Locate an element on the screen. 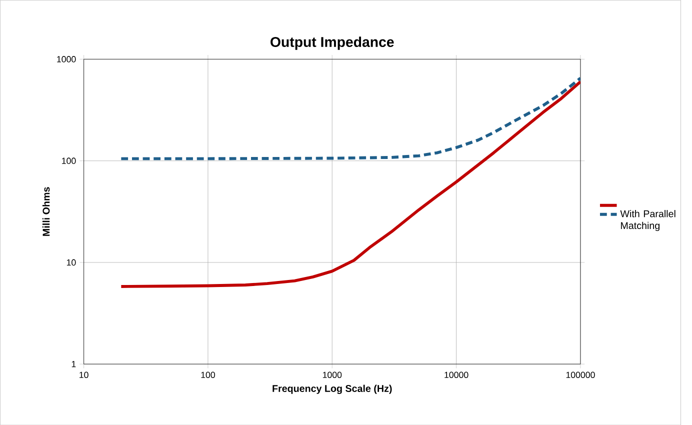 This screenshot has height=425, width=692. y-tick-label: 100 is located at coordinates (69, 161).